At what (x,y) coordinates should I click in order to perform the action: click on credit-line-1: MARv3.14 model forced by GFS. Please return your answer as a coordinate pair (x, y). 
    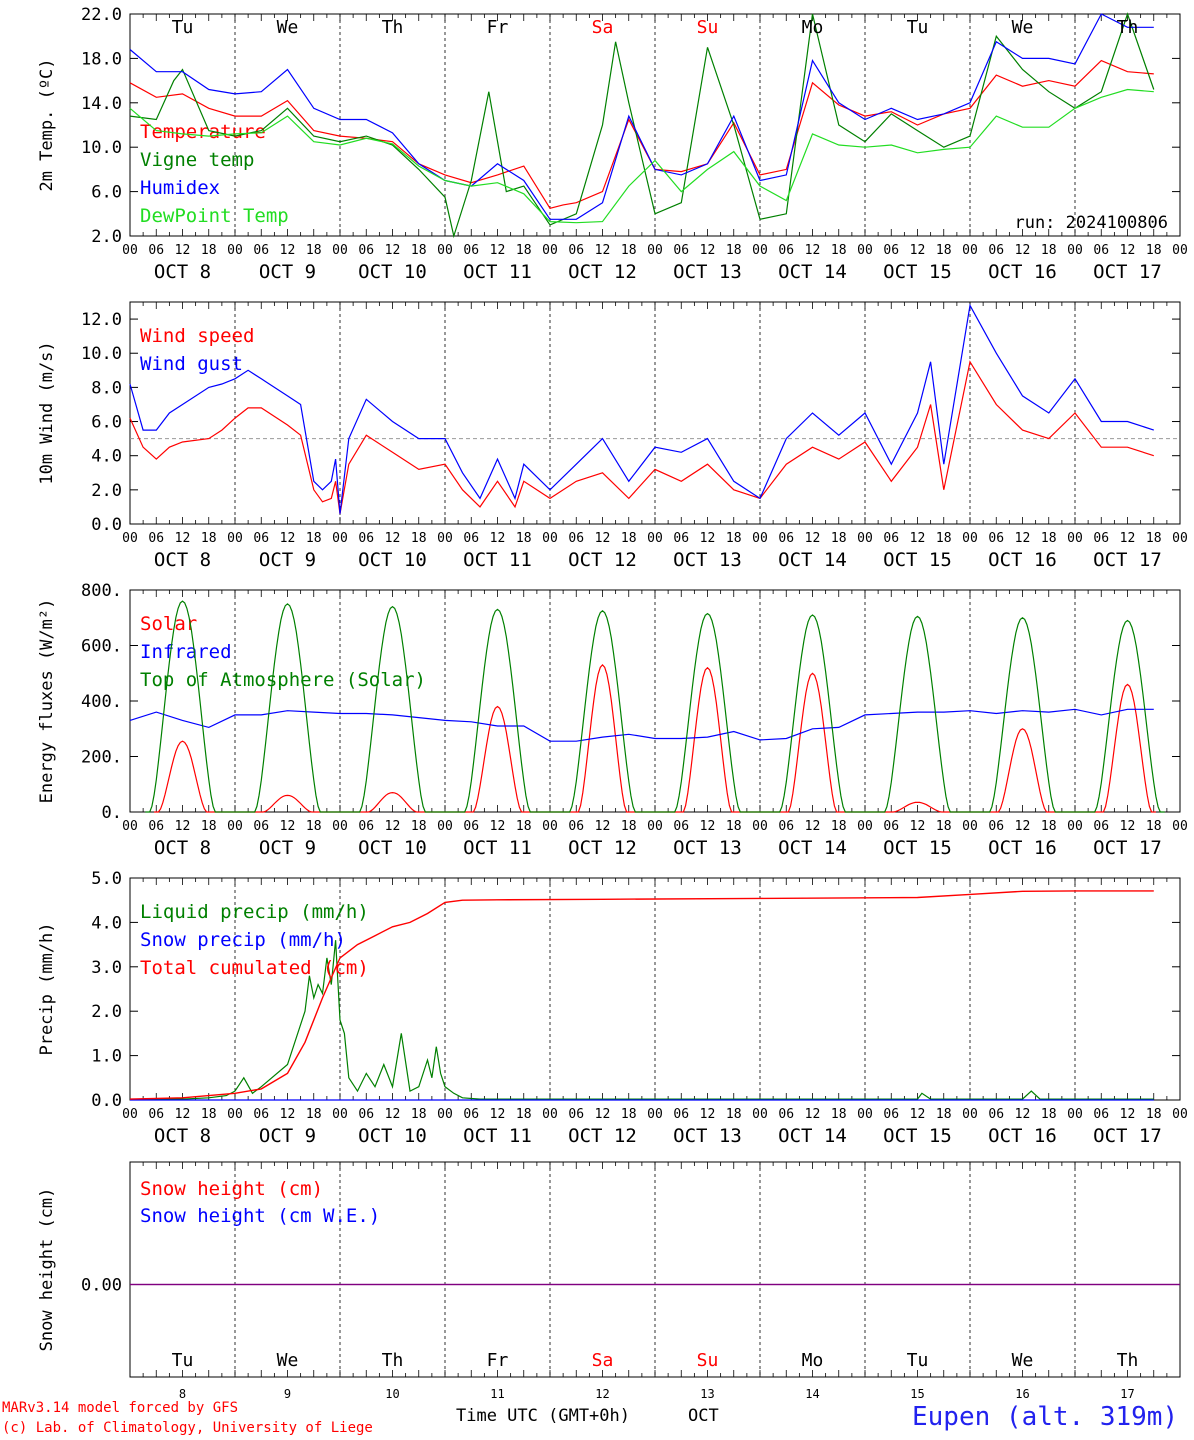
    Looking at the image, I should click on (120, 1408).